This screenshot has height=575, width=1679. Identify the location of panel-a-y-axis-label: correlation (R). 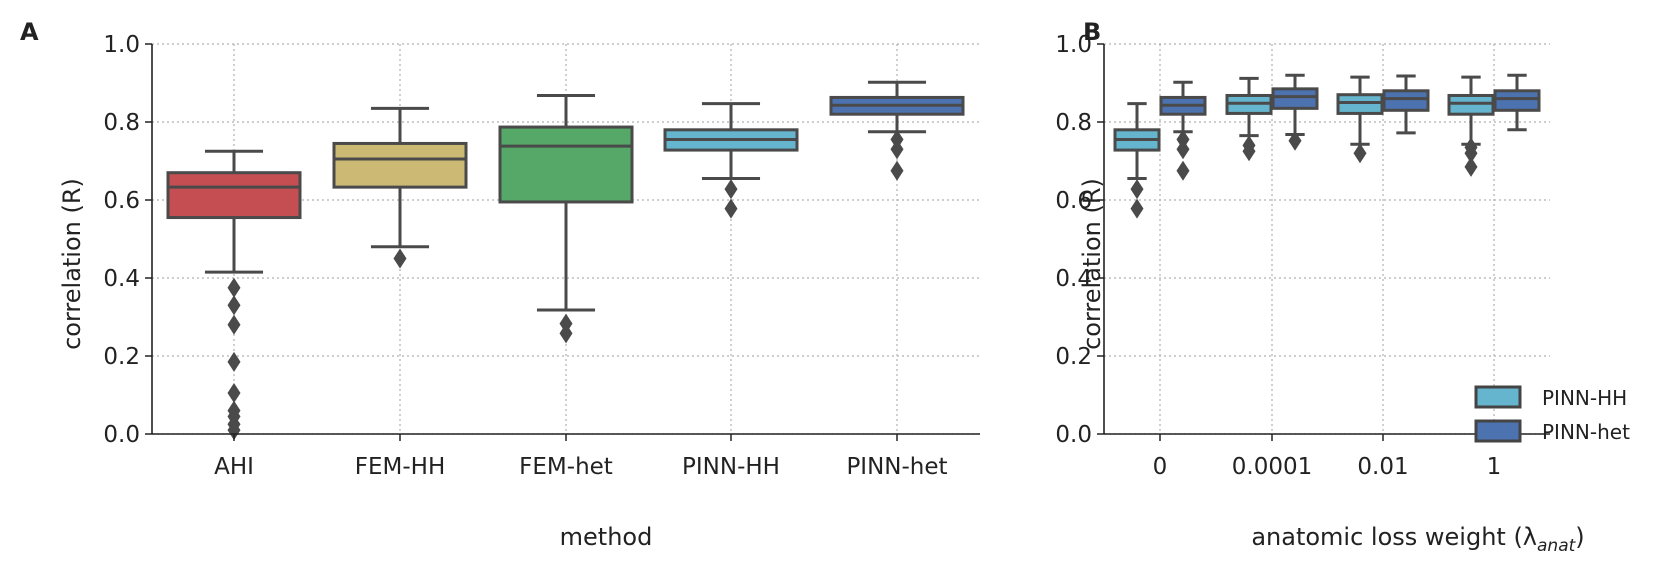
(72, 264).